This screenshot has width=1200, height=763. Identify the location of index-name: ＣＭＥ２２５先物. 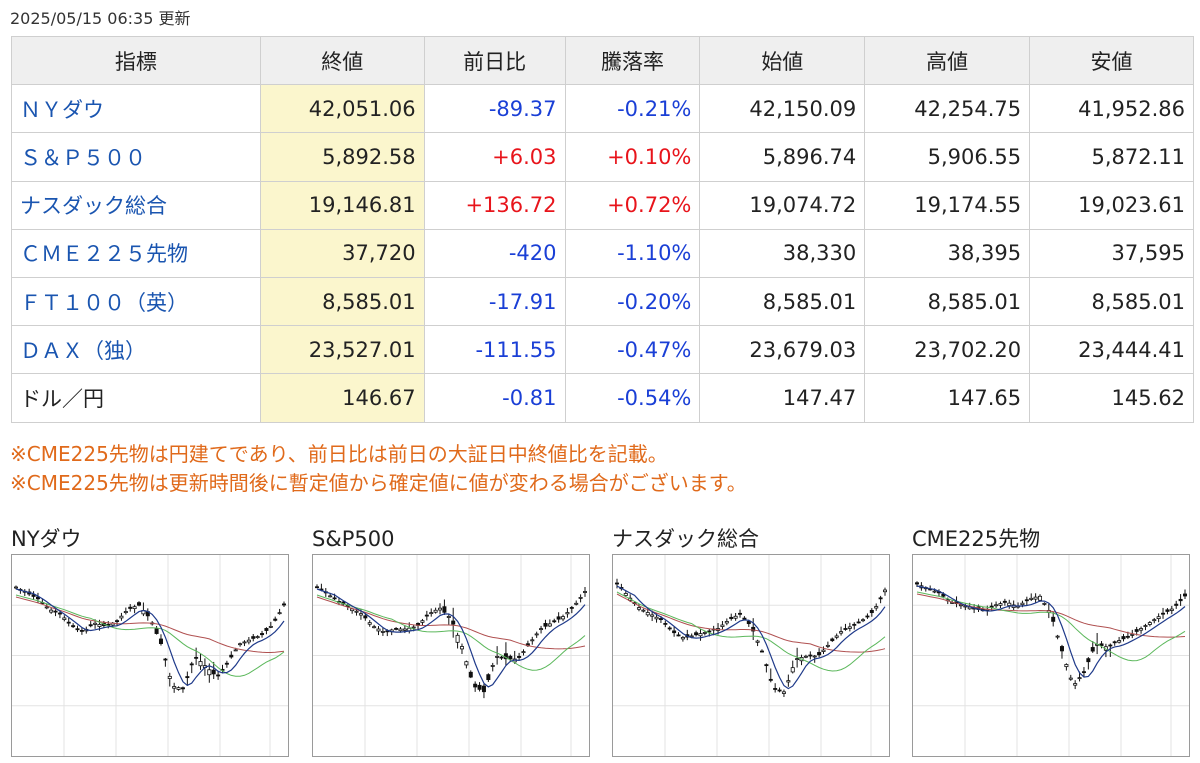
(136, 253).